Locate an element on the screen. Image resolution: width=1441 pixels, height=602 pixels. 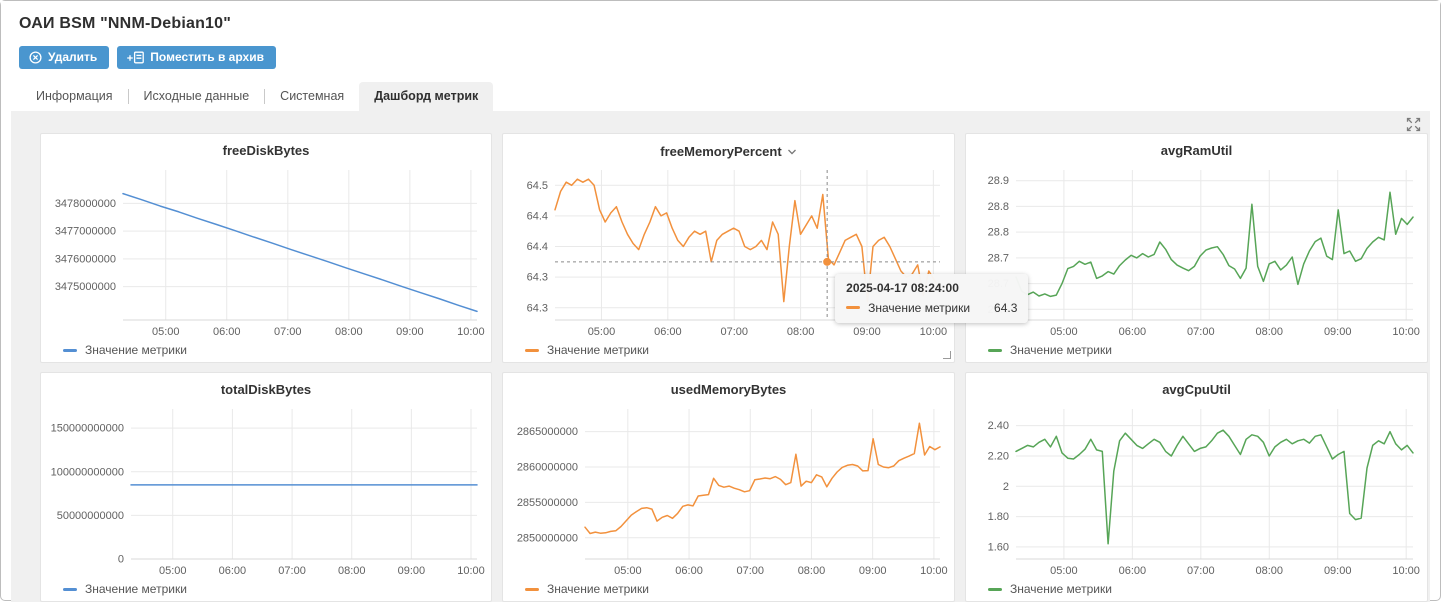
svg-text: 06:00 is located at coordinates (668, 332).